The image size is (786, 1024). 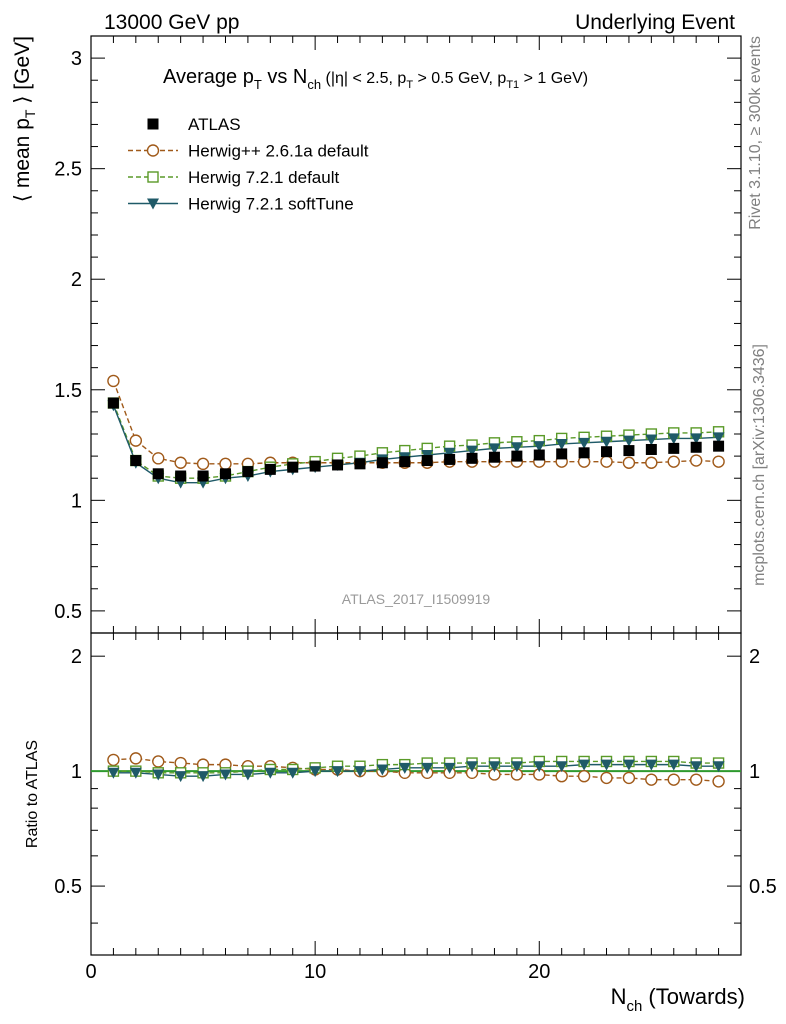 I want to click on ratio-line-herwigpp, so click(x=416, y=770).